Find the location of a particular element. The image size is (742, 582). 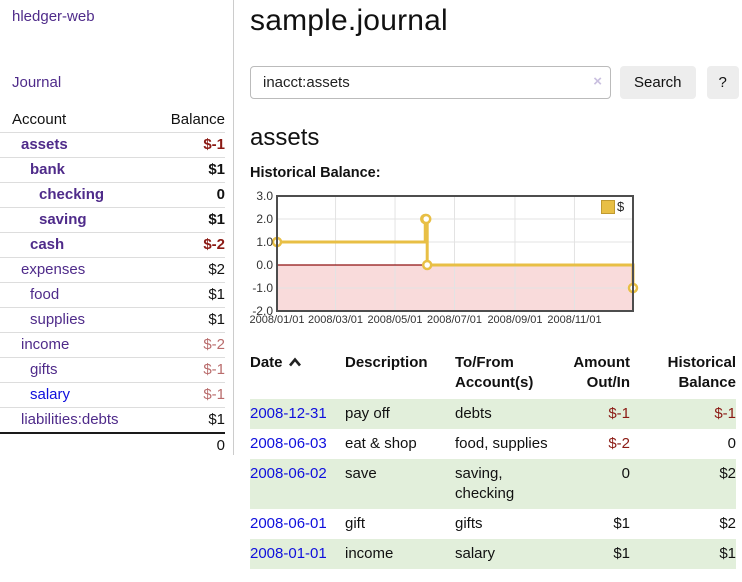

x-axis-tick-label: 2008/11/01 is located at coordinates (574, 320).